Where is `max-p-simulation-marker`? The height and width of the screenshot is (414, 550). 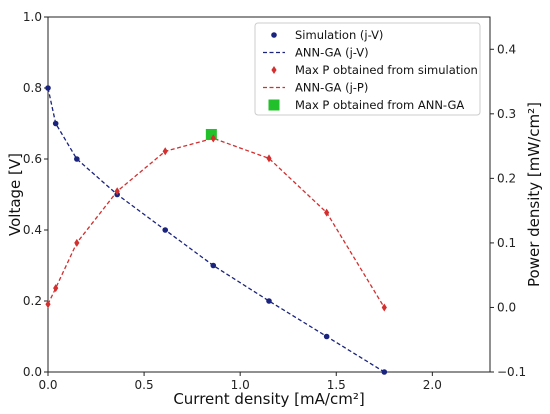 max-p-simulation-marker is located at coordinates (213, 138).